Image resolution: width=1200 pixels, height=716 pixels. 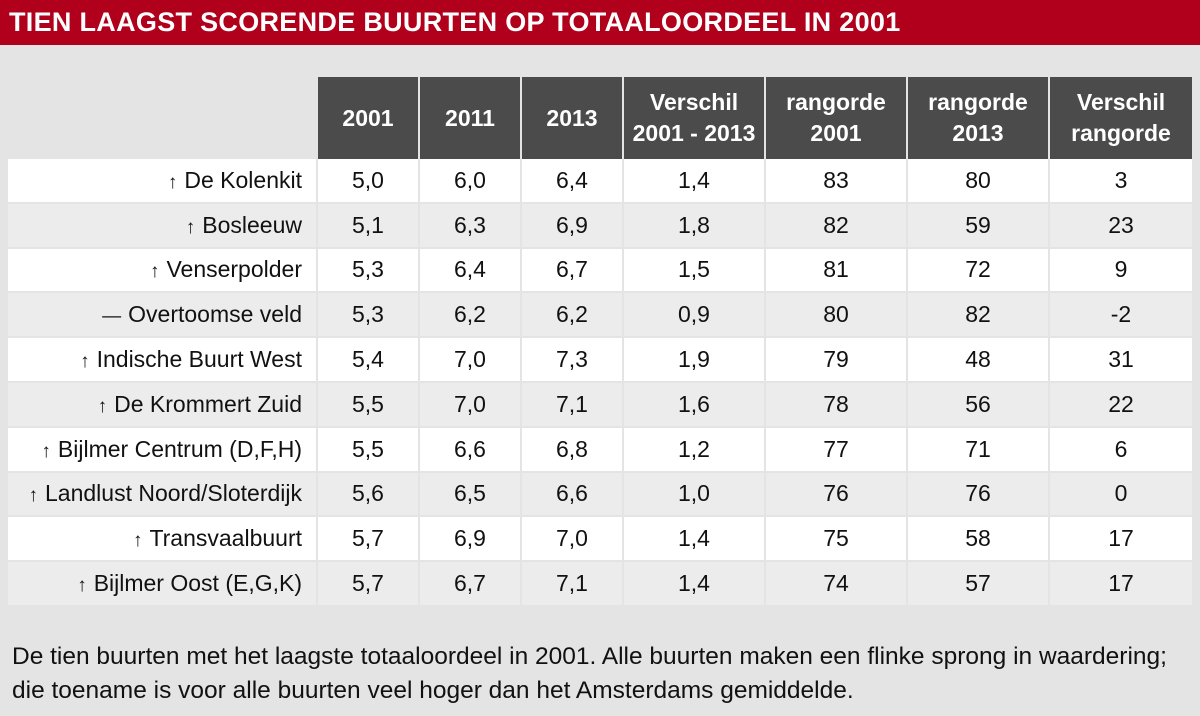 I want to click on column-header-rangorde-2001: rangorde 2001, so click(x=837, y=118).